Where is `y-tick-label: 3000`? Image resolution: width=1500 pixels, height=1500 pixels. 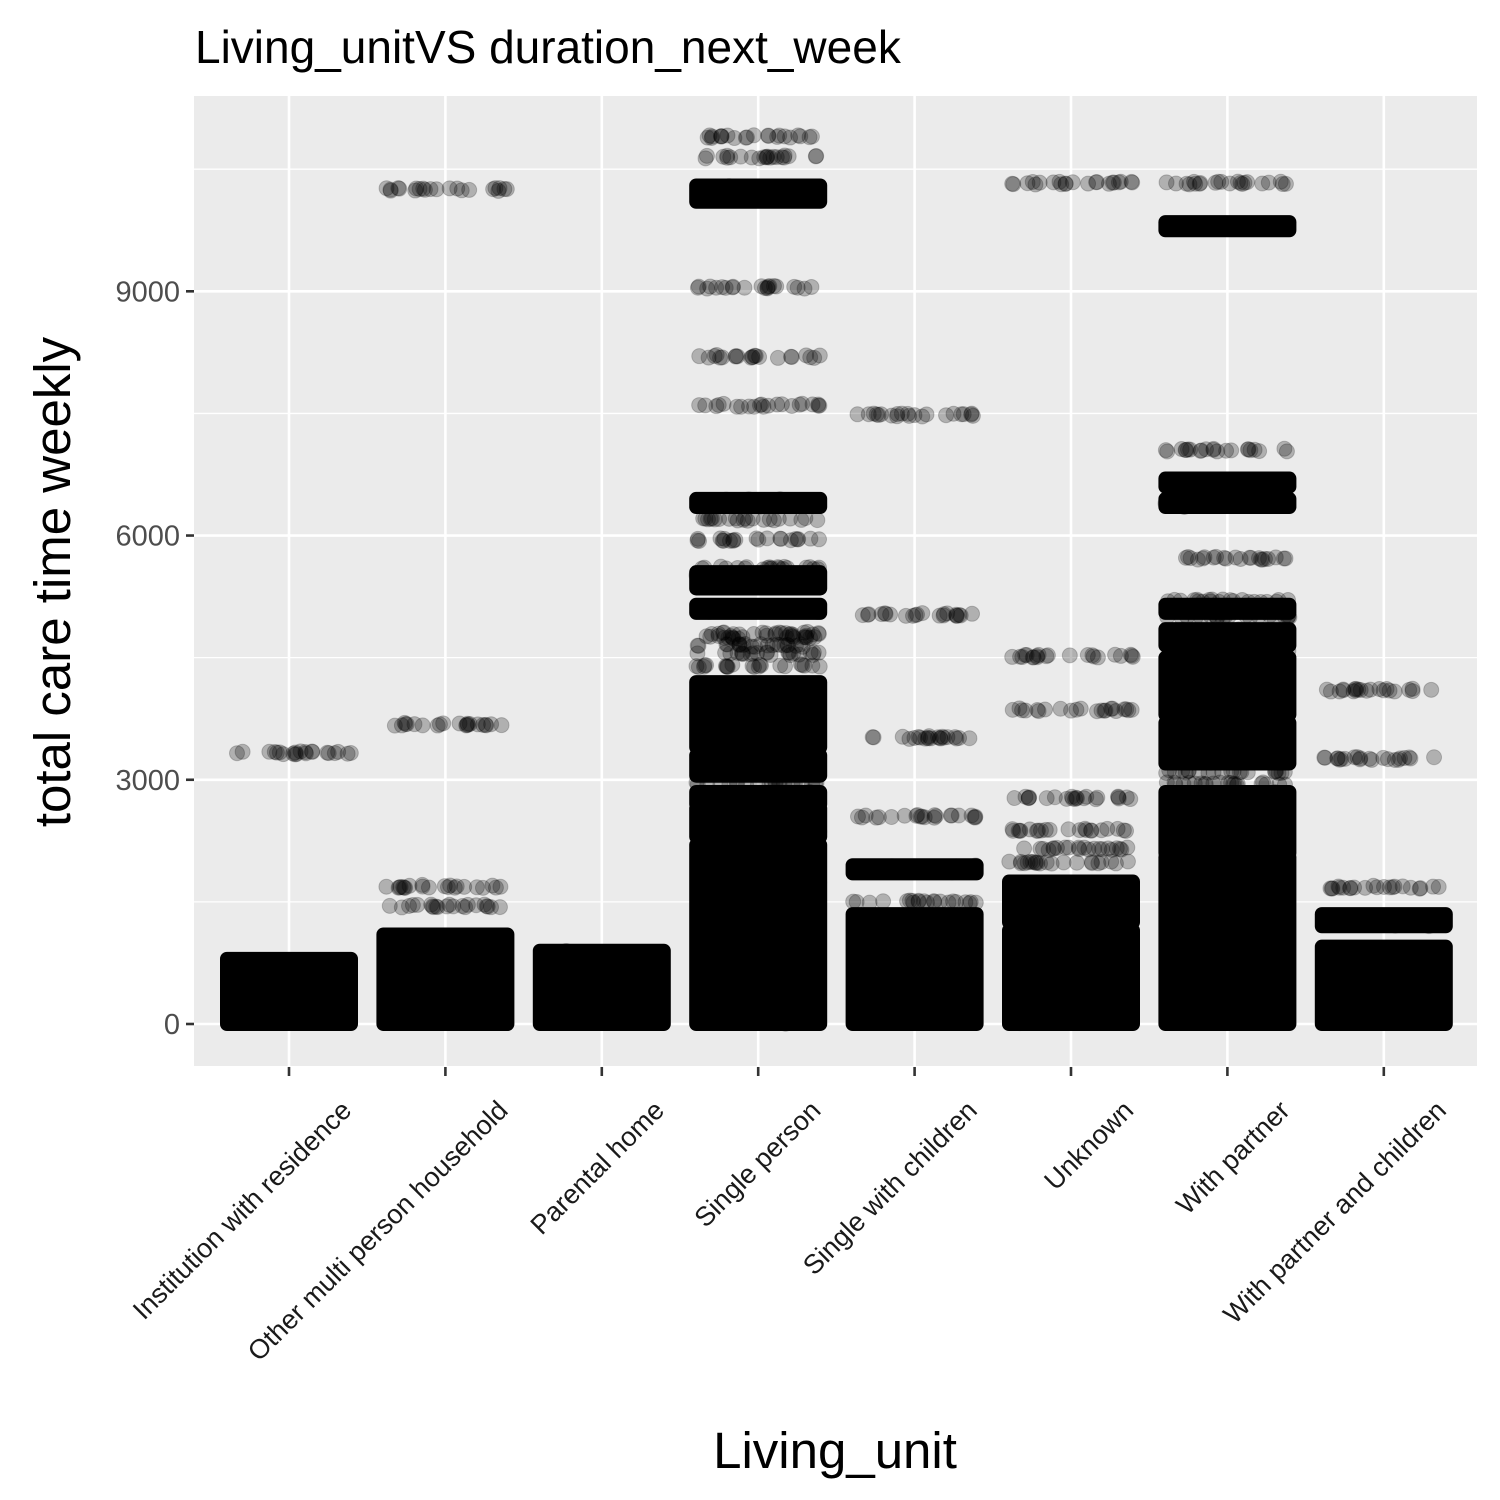 y-tick-label: 3000 is located at coordinates (147, 781).